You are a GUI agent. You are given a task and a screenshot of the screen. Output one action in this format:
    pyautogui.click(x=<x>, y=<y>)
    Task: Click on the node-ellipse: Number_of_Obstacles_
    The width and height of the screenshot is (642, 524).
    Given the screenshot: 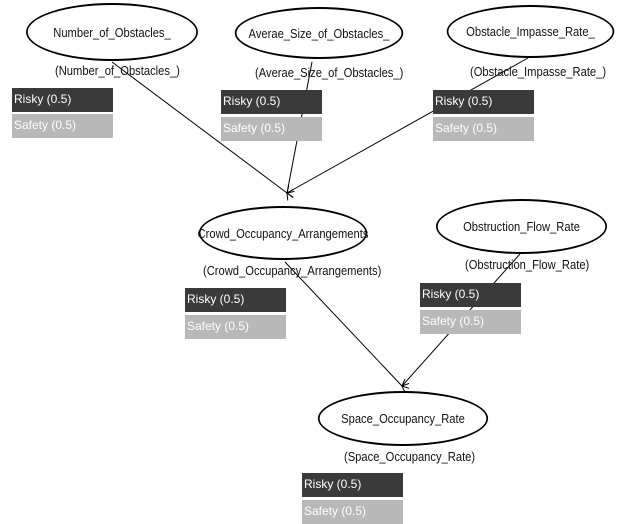 What is the action you would take?
    pyautogui.click(x=112, y=32)
    